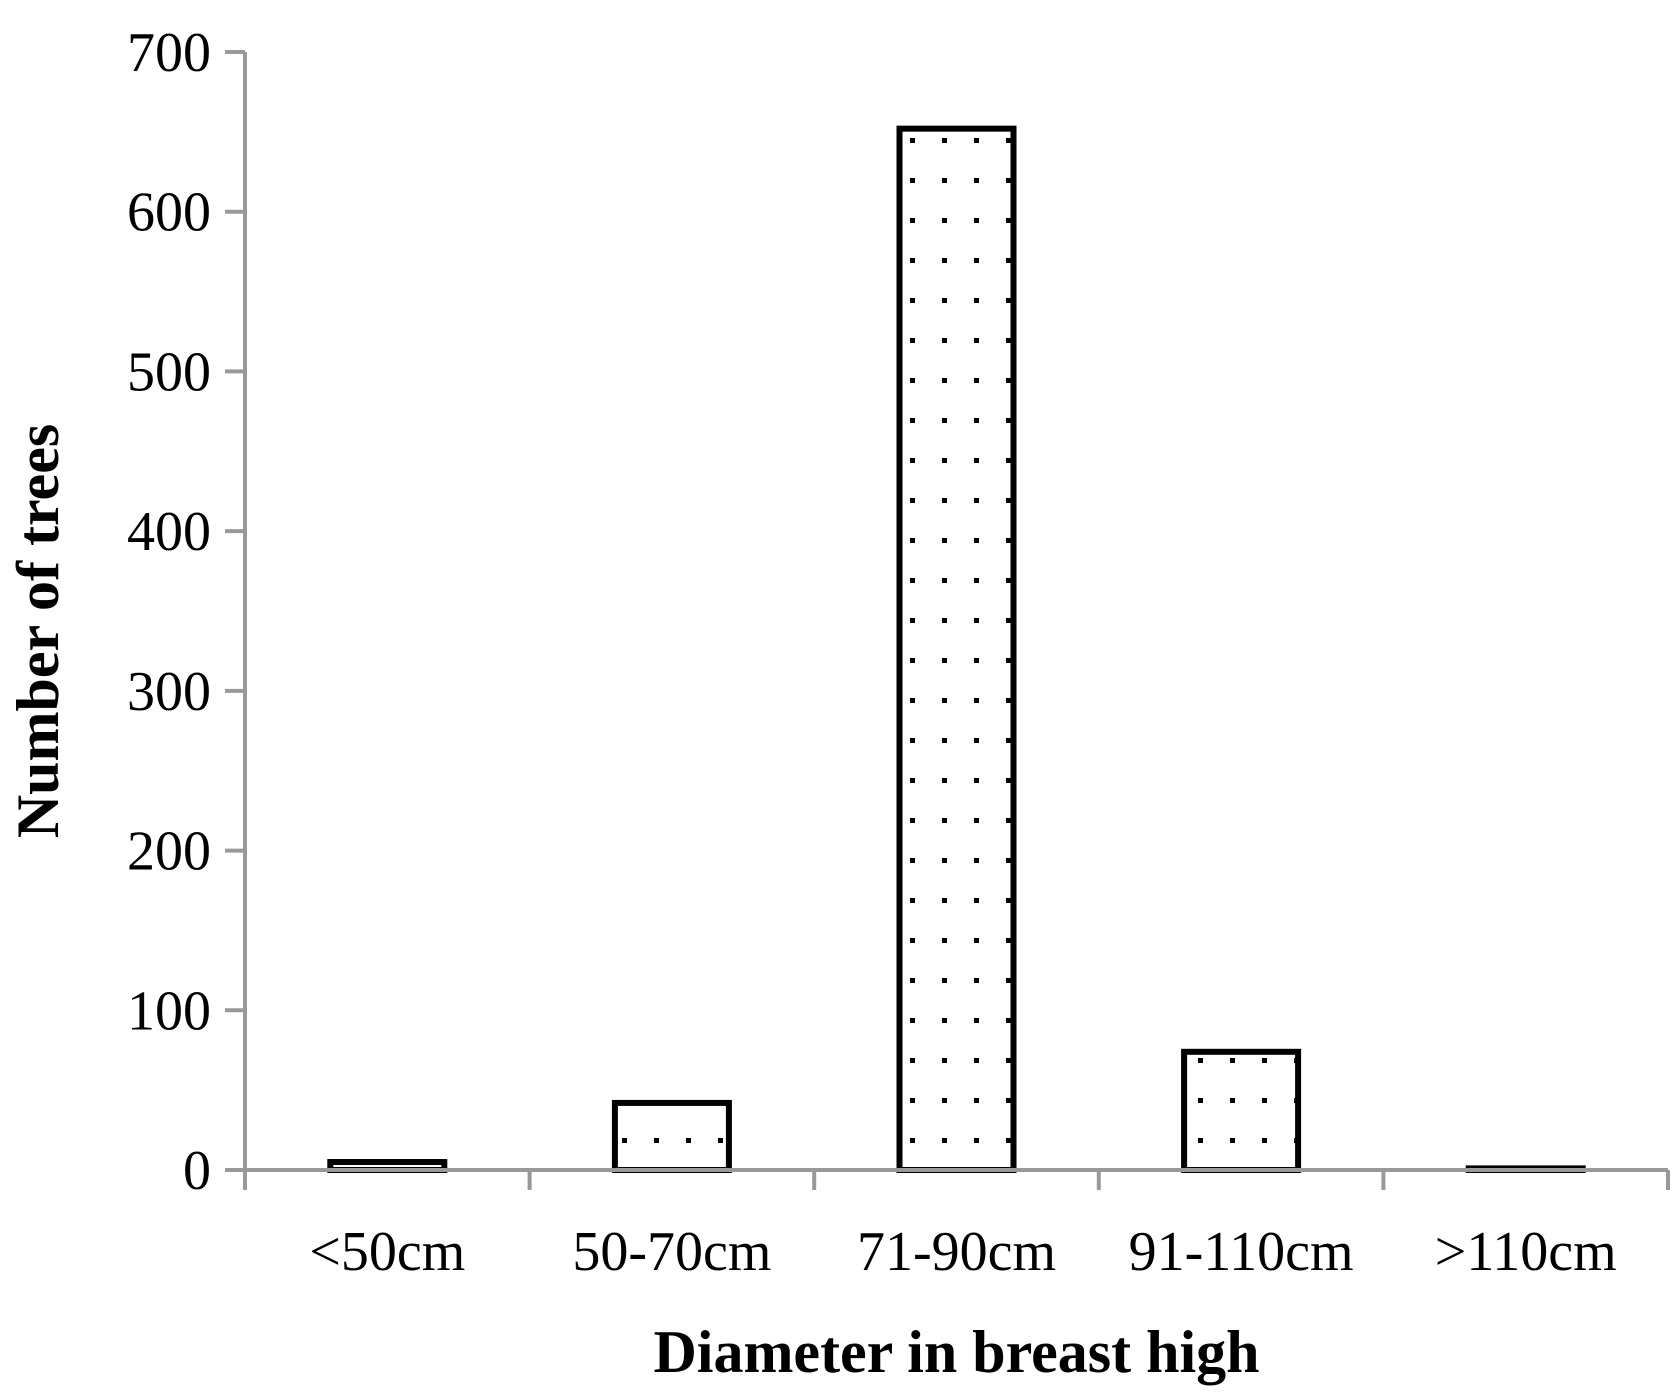 Image resolution: width=1680 pixels, height=1393 pixels. What do you see at coordinates (387, 1252) in the screenshot?
I see `x-tick-label: <50cm` at bounding box center [387, 1252].